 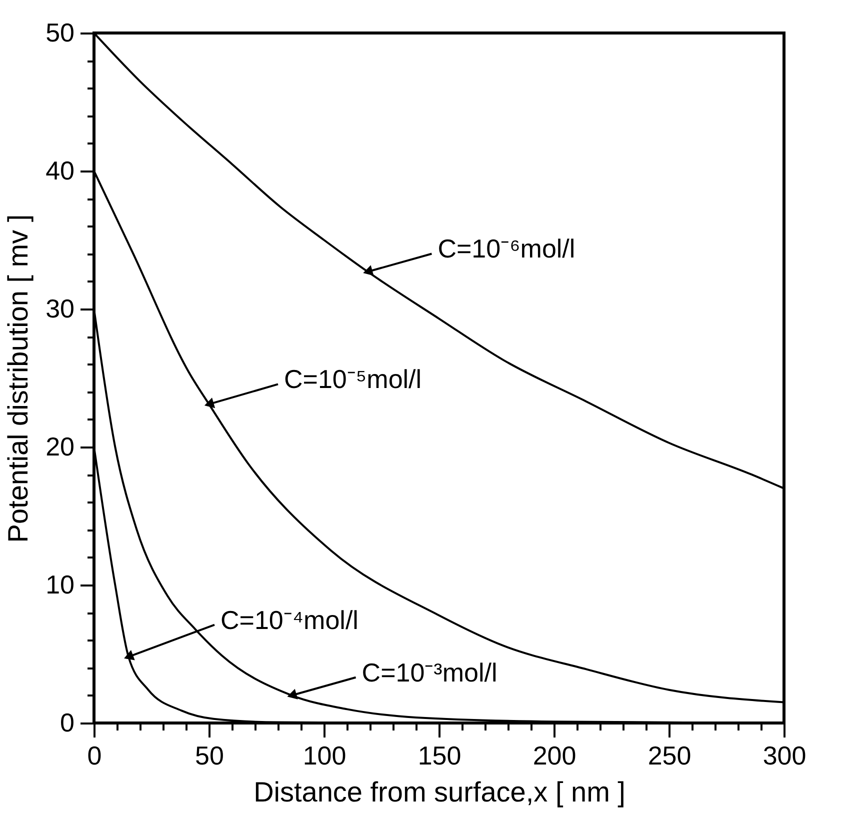 I want to click on annotation: C=10⁻⁵mol/l, so click(x=353, y=379).